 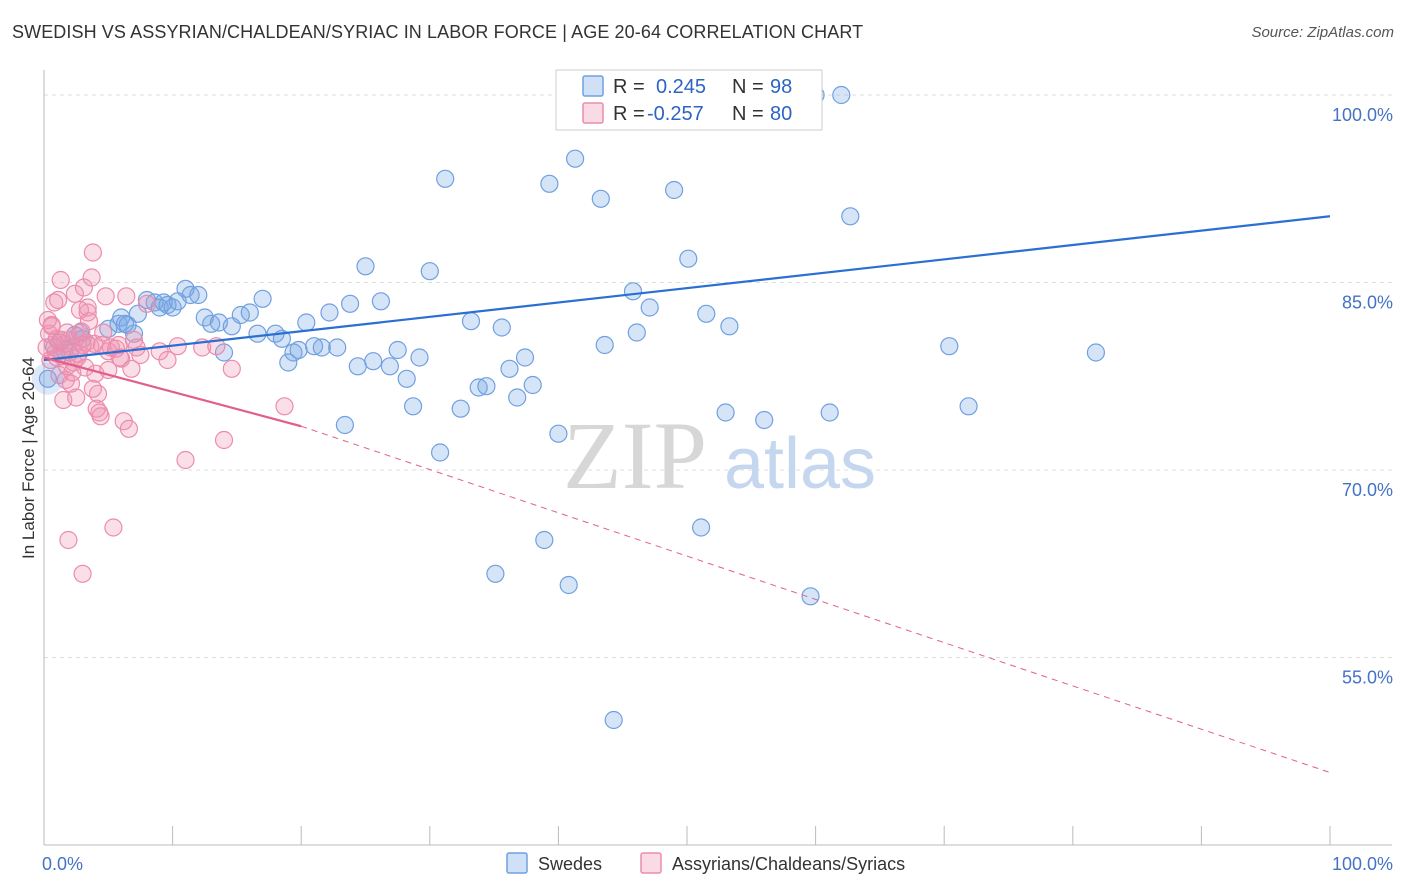 I want to click on legend-swatch-assyrians, so click(x=593, y=113).